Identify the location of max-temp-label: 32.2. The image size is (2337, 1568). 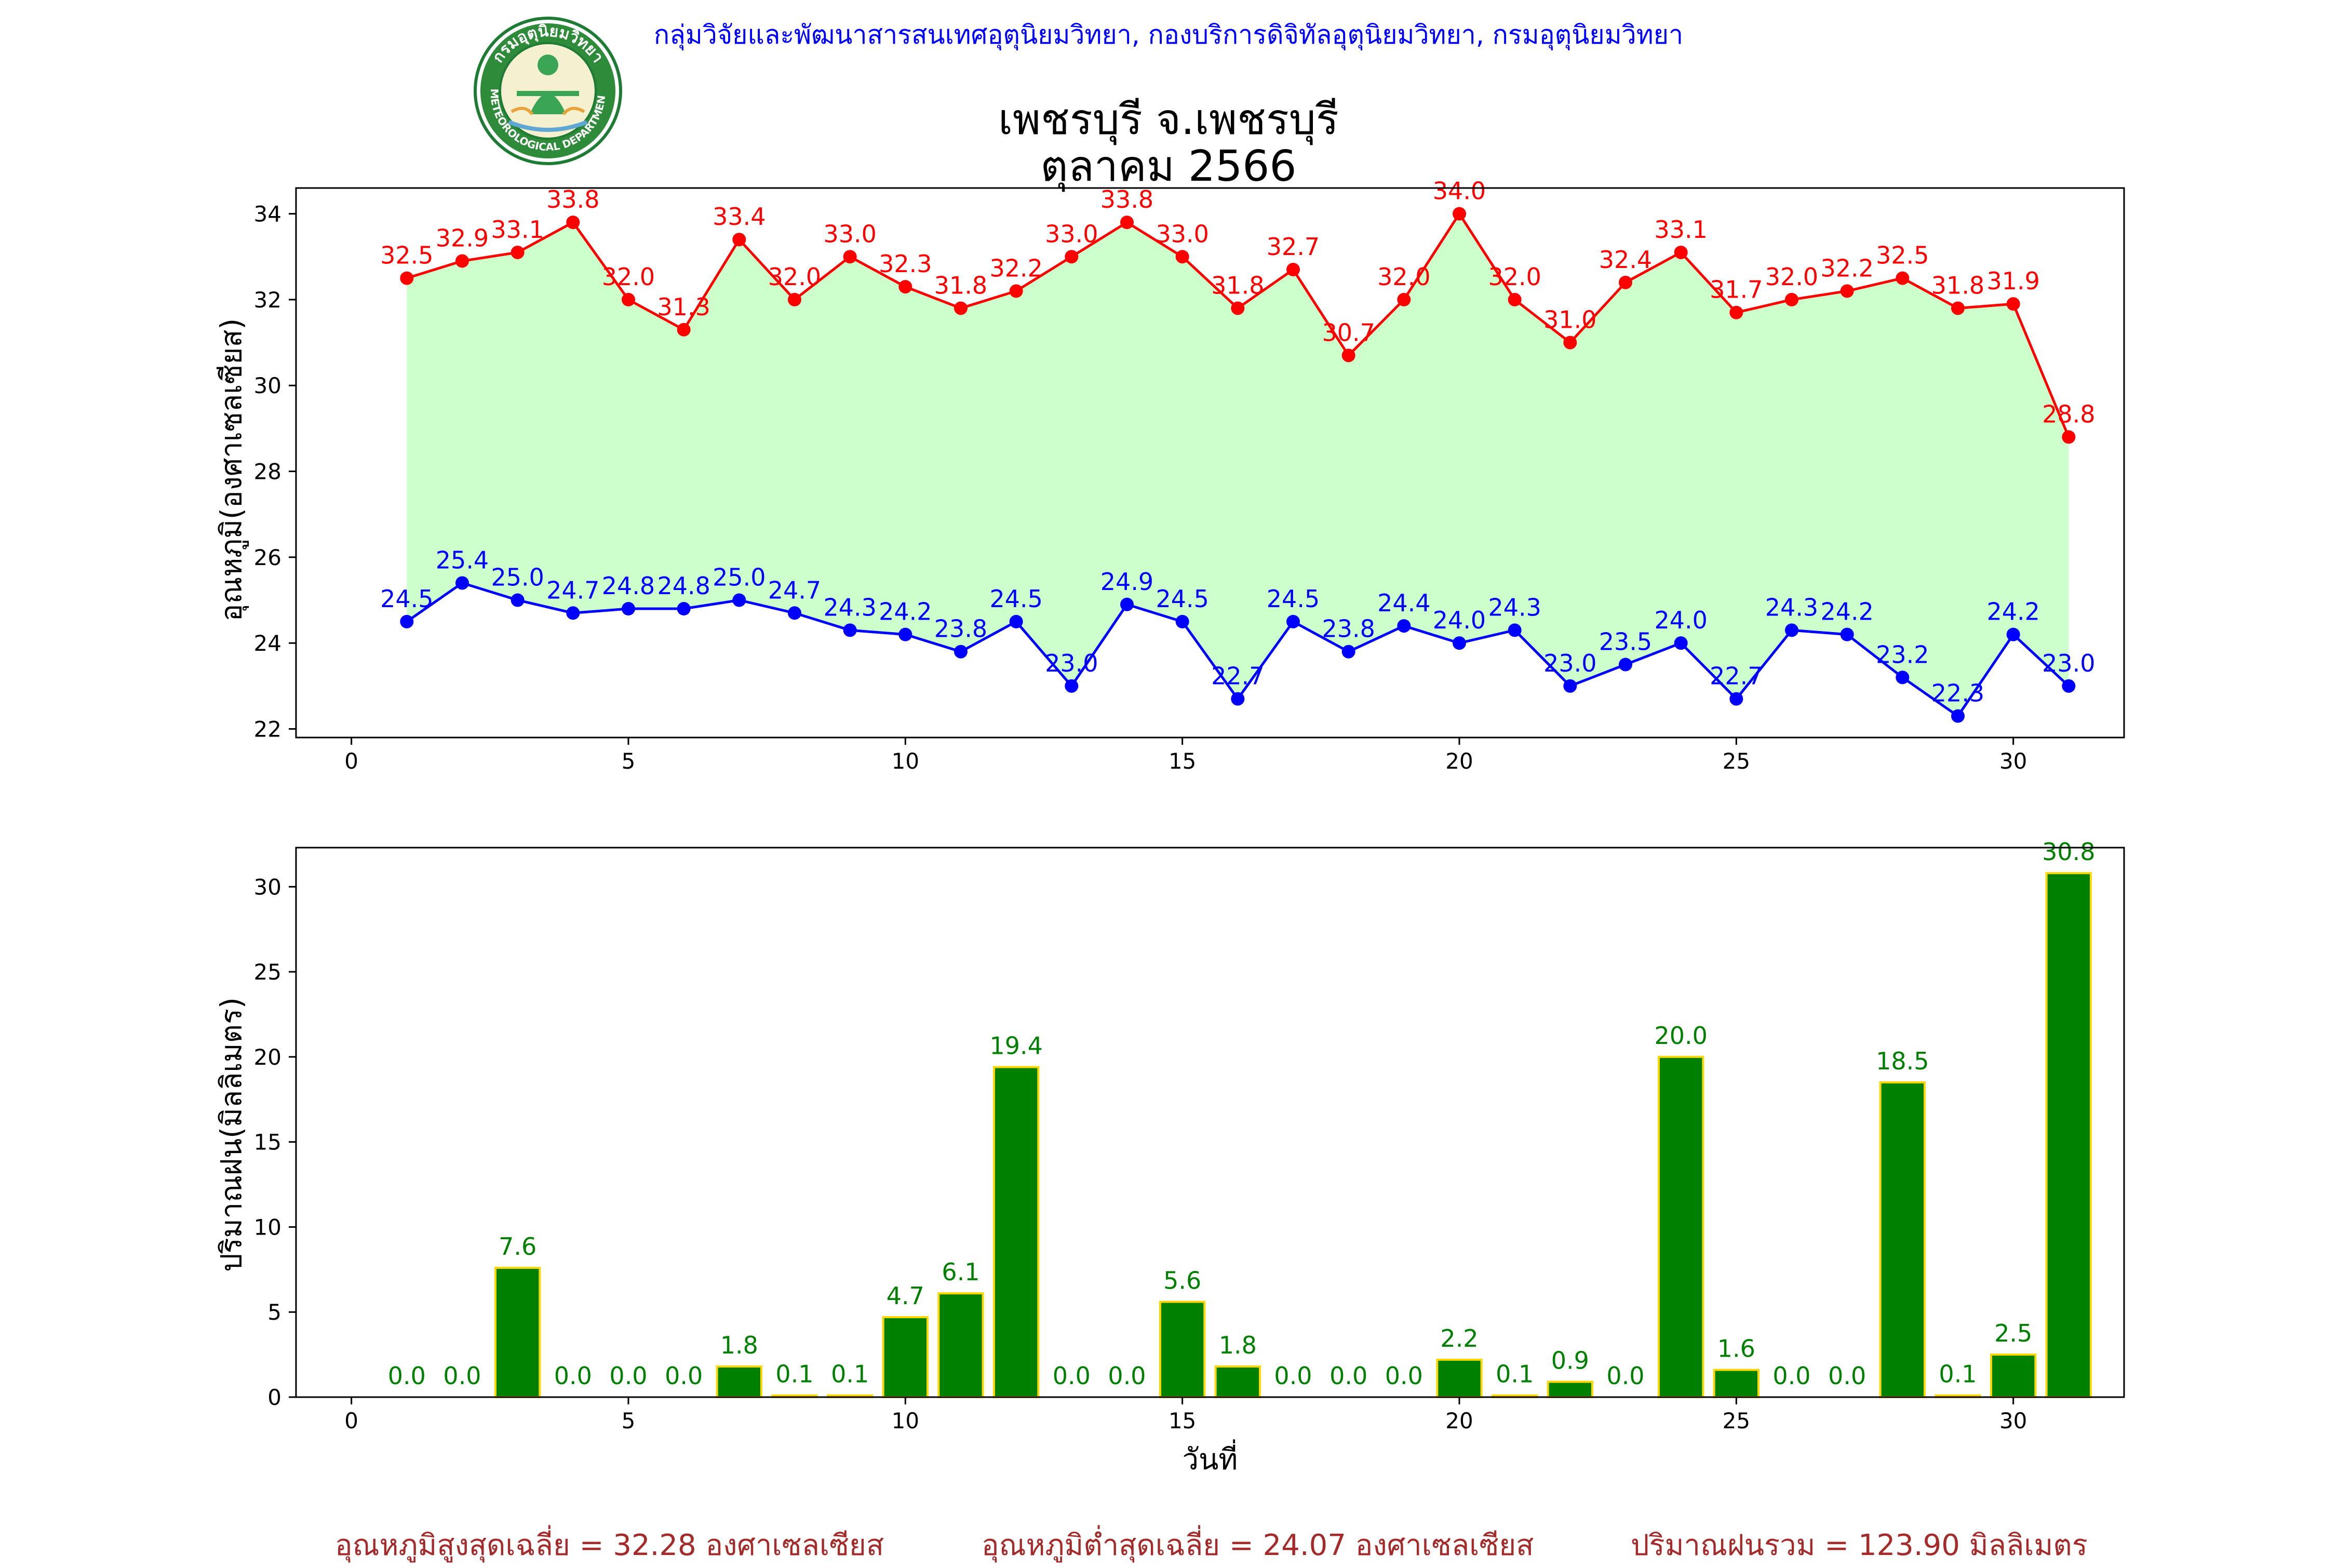
(1015, 268).